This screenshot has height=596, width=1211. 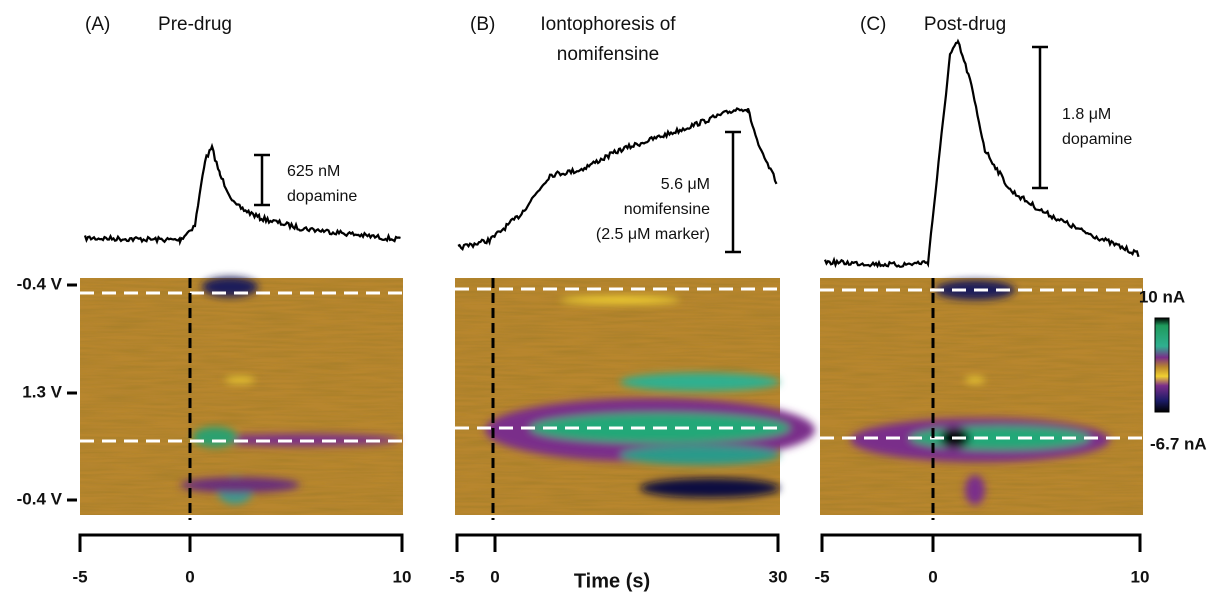 I want to click on x-axis-title: Time (s), so click(x=612, y=581).